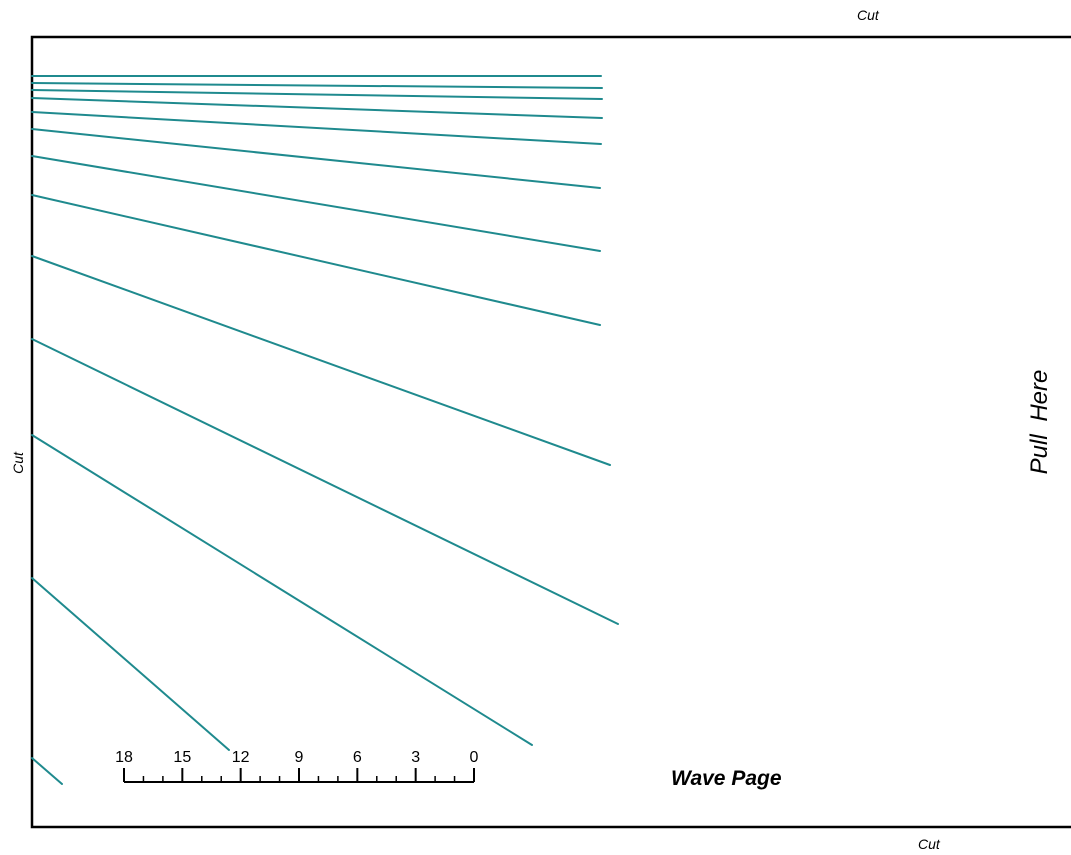  Describe the element at coordinates (299, 757) in the screenshot. I see `scale-label: 9` at that location.